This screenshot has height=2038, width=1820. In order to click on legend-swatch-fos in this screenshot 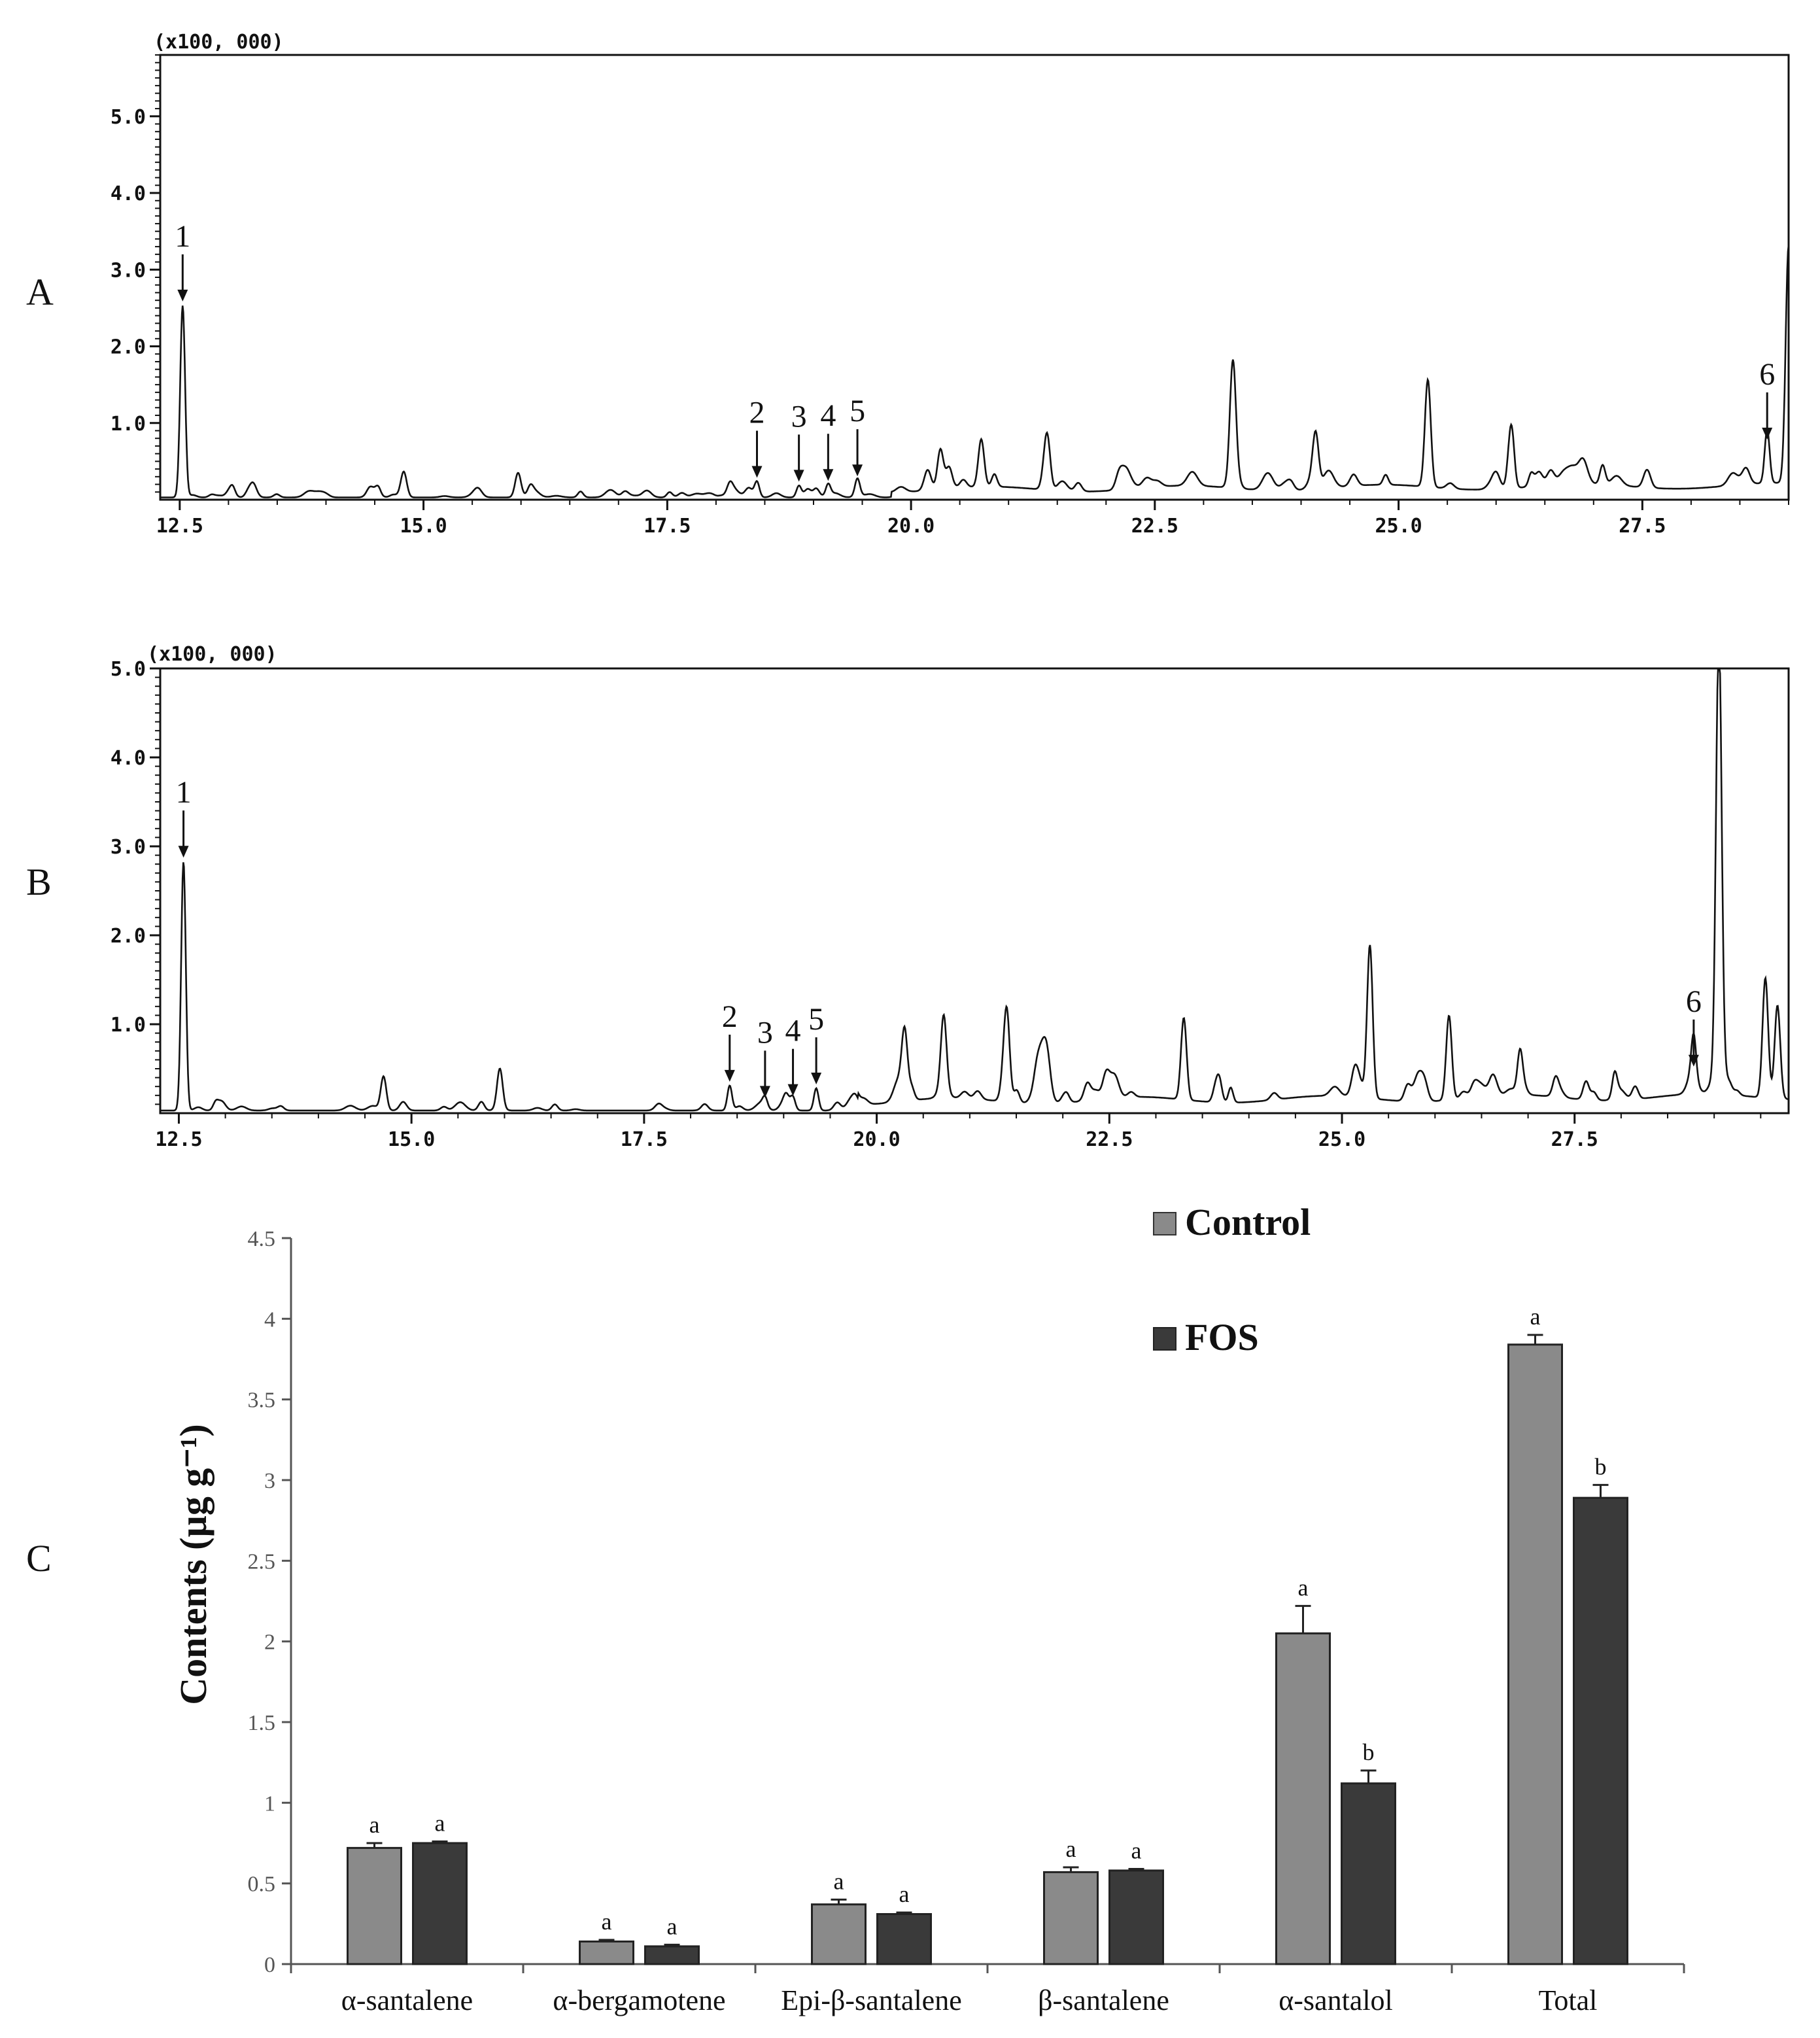, I will do `click(1164, 1339)`.